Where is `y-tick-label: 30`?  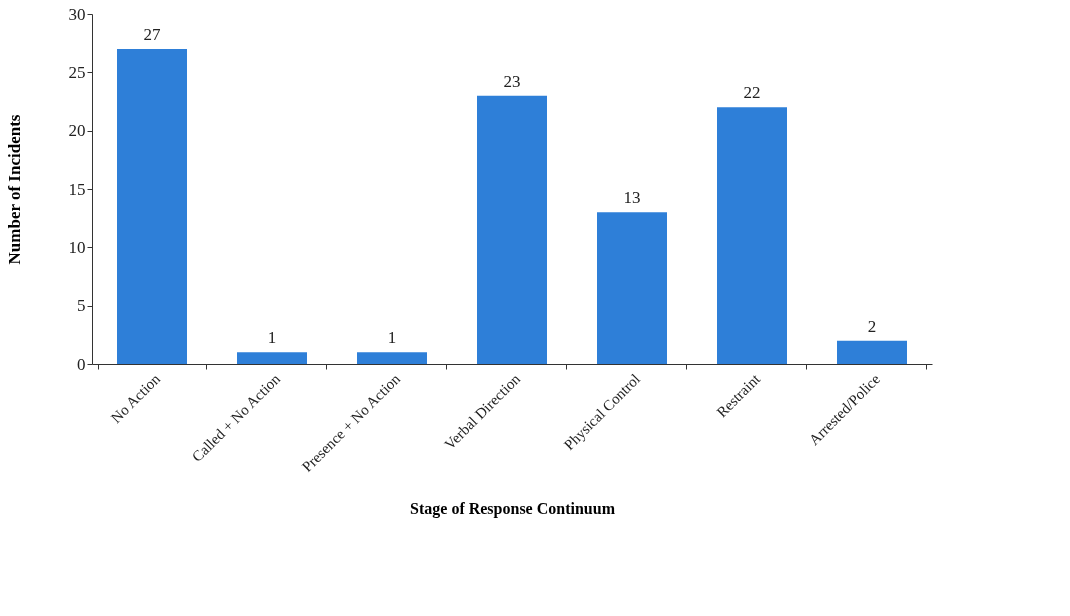
y-tick-label: 30 is located at coordinates (77, 14).